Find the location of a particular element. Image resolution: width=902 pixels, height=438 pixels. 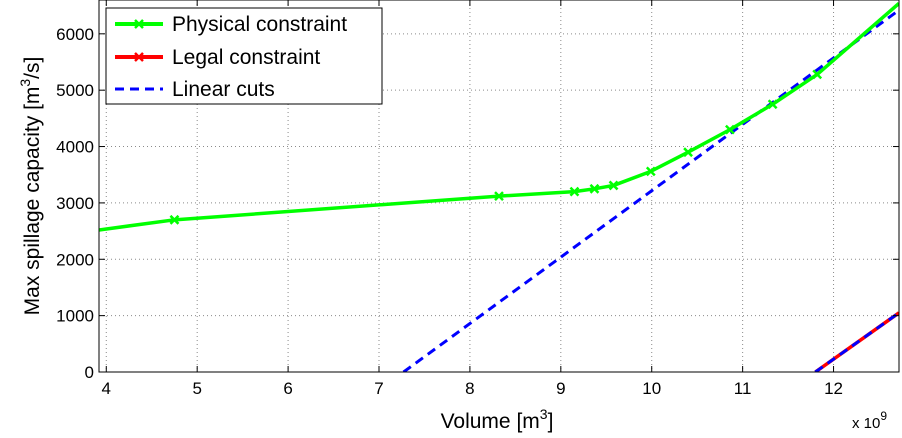

legend-marker-physical is located at coordinates (139, 24).